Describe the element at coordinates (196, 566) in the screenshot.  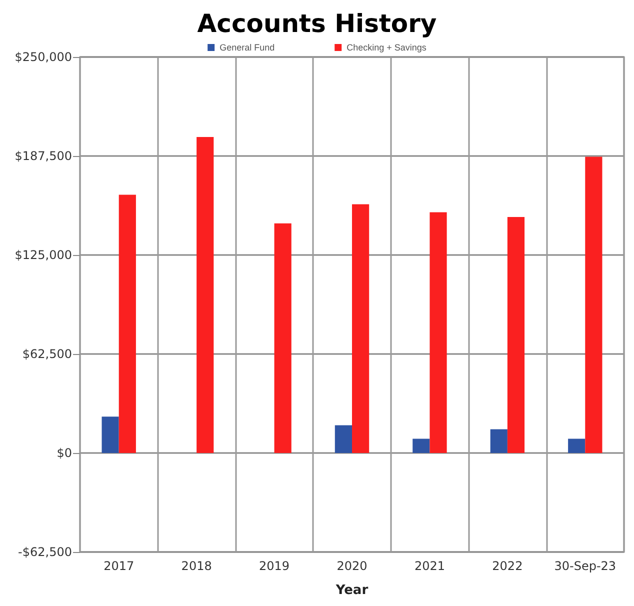
I see `x-tick-label: 2018` at that location.